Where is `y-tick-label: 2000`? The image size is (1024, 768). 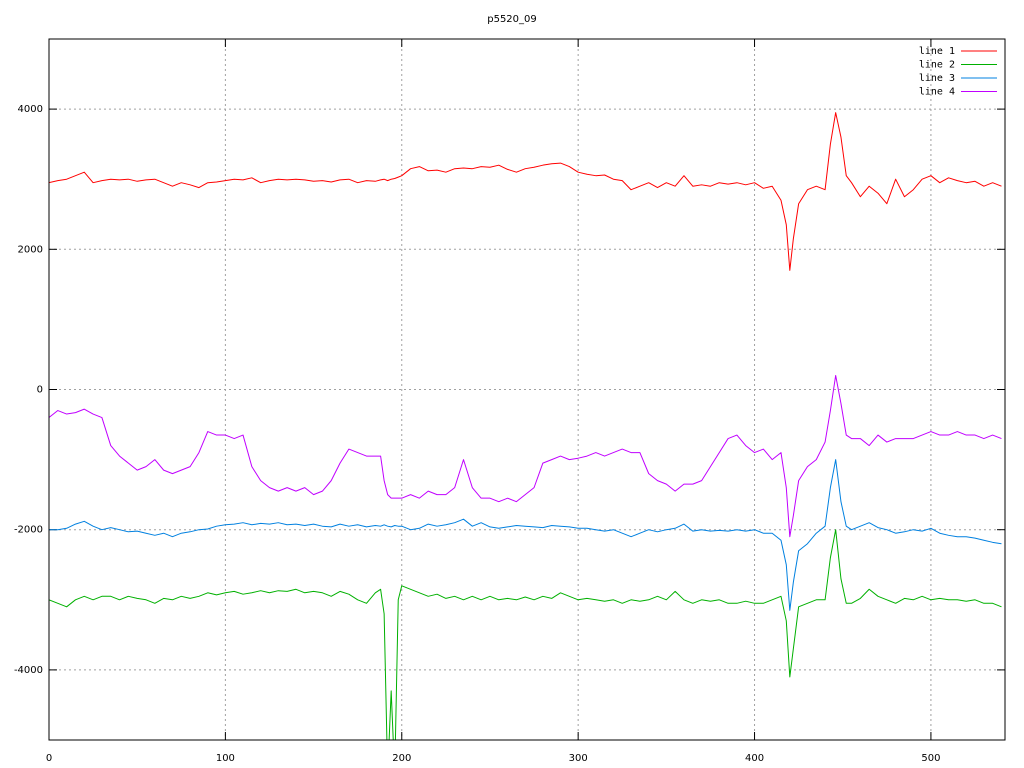
y-tick-label: 2000 is located at coordinates (30, 249).